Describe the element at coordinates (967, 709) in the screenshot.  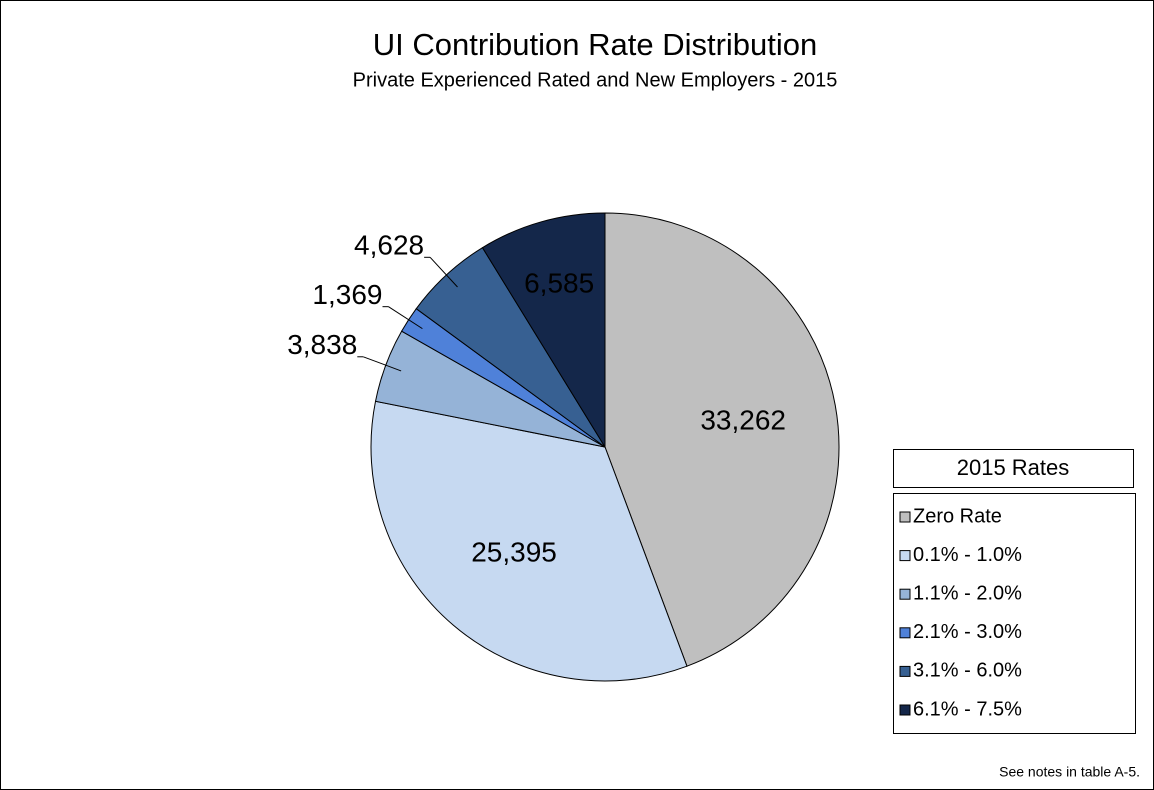
I see `legend-label: 6.1% - 7.5%` at that location.